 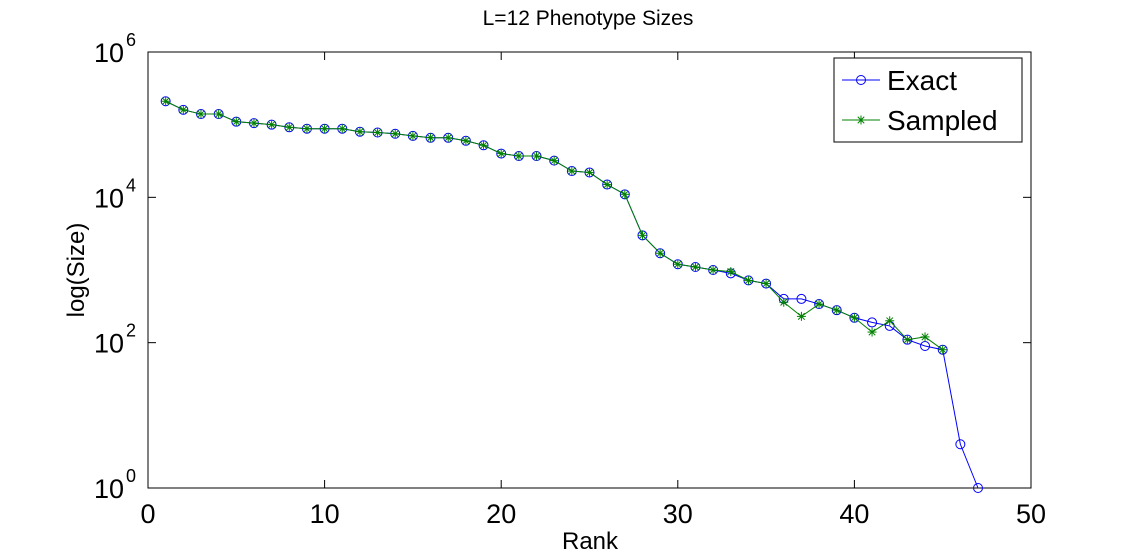 I want to click on legend: Exact Sampled, so click(x=928, y=100).